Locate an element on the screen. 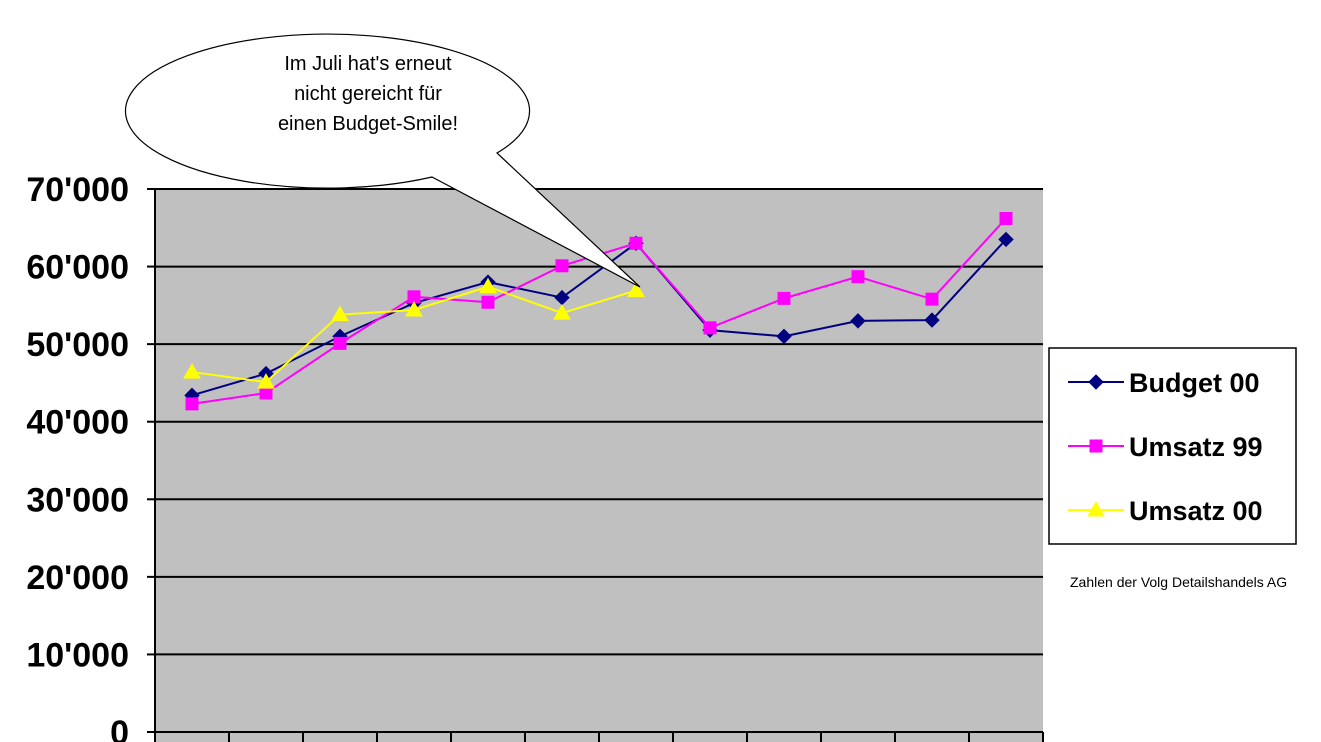  x-axis-ticks is located at coordinates (599, 737).